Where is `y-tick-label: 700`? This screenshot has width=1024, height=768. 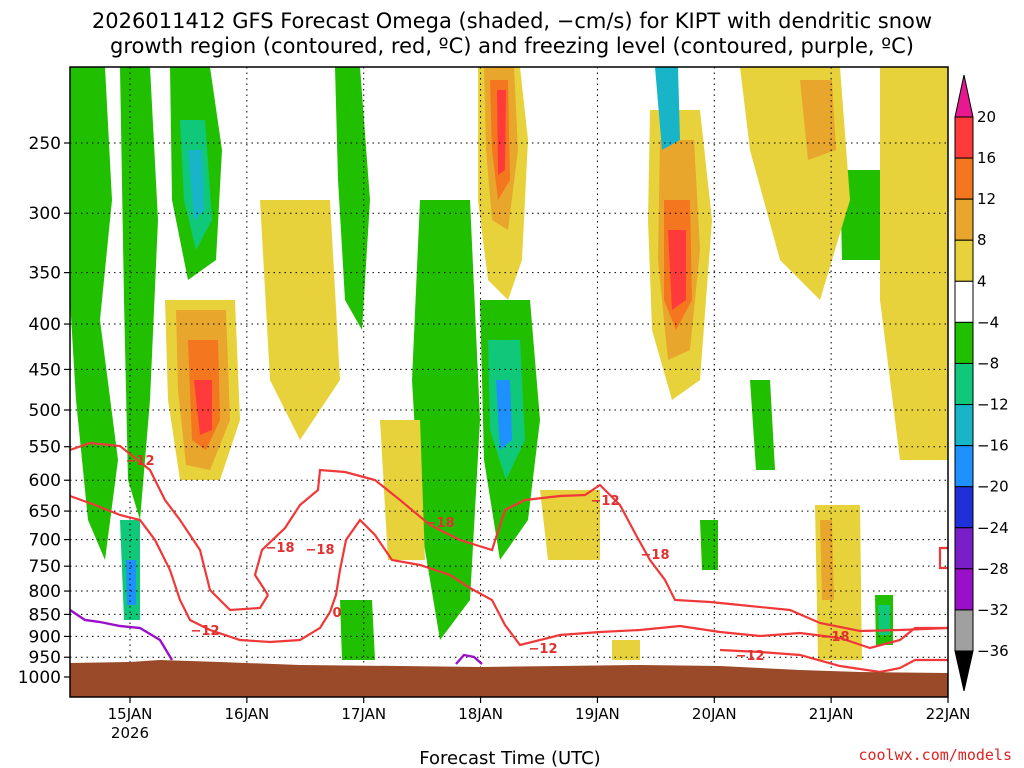 y-tick-label: 700 is located at coordinates (45, 541).